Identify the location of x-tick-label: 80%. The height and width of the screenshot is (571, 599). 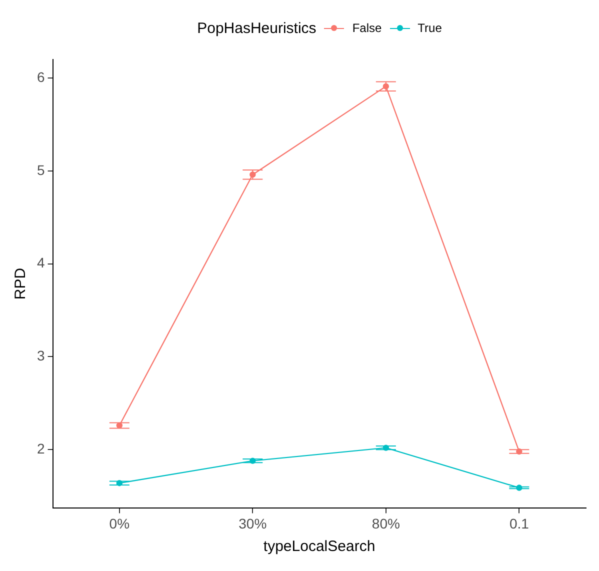
(386, 523).